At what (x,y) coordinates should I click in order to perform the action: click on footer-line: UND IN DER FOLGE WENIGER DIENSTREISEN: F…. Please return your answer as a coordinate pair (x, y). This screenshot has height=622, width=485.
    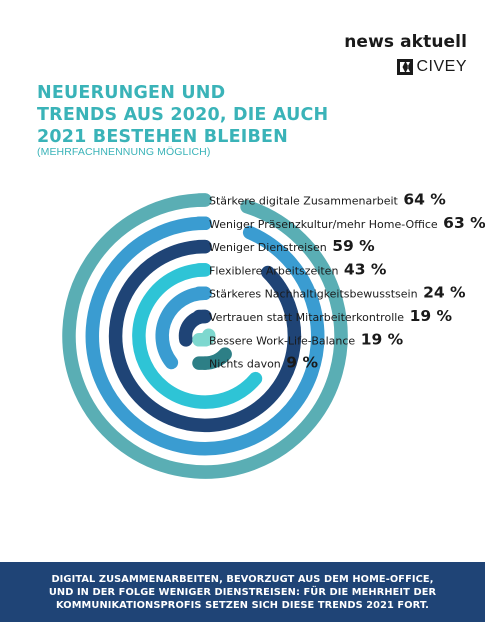
    Looking at the image, I should click on (242, 592).